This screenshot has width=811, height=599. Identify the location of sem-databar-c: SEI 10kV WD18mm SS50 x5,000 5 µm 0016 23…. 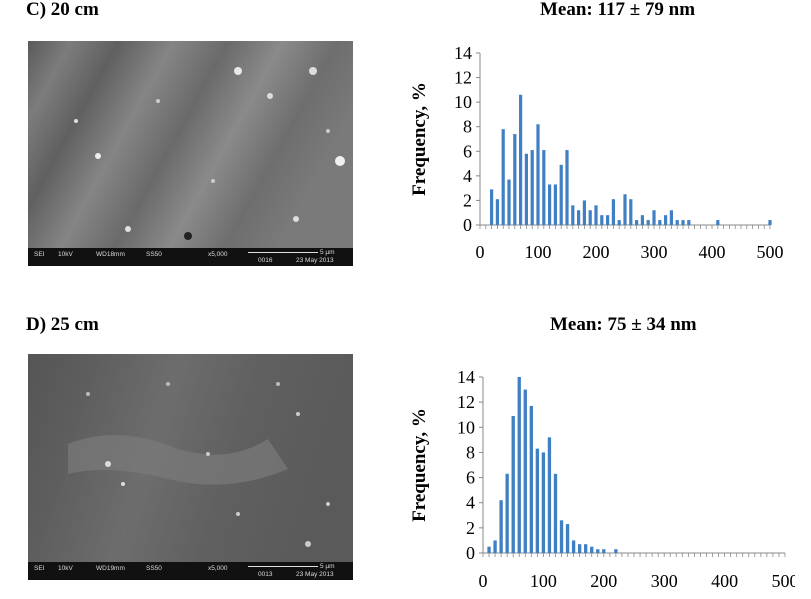
(190, 257).